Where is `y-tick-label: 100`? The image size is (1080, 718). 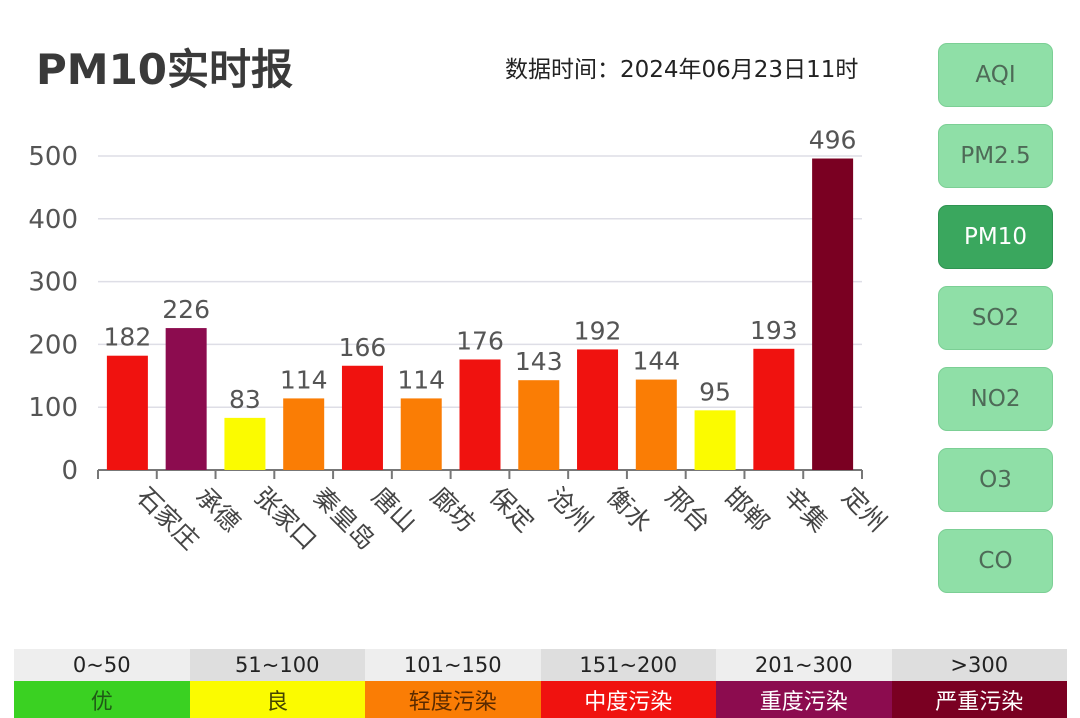 y-tick-label: 100 is located at coordinates (53, 408).